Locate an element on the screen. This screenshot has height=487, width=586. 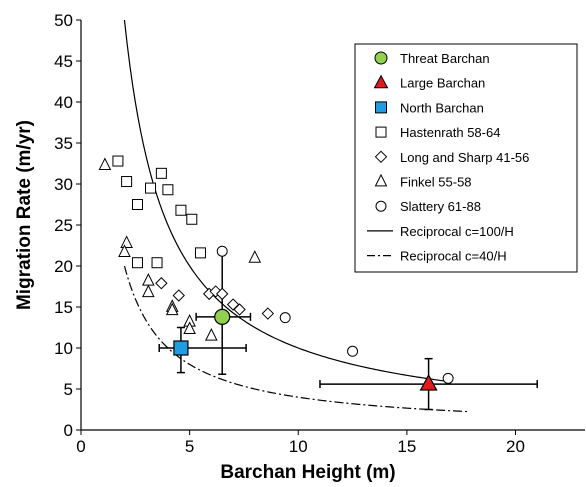
y-tick-label: 50 is located at coordinates (63, 20).